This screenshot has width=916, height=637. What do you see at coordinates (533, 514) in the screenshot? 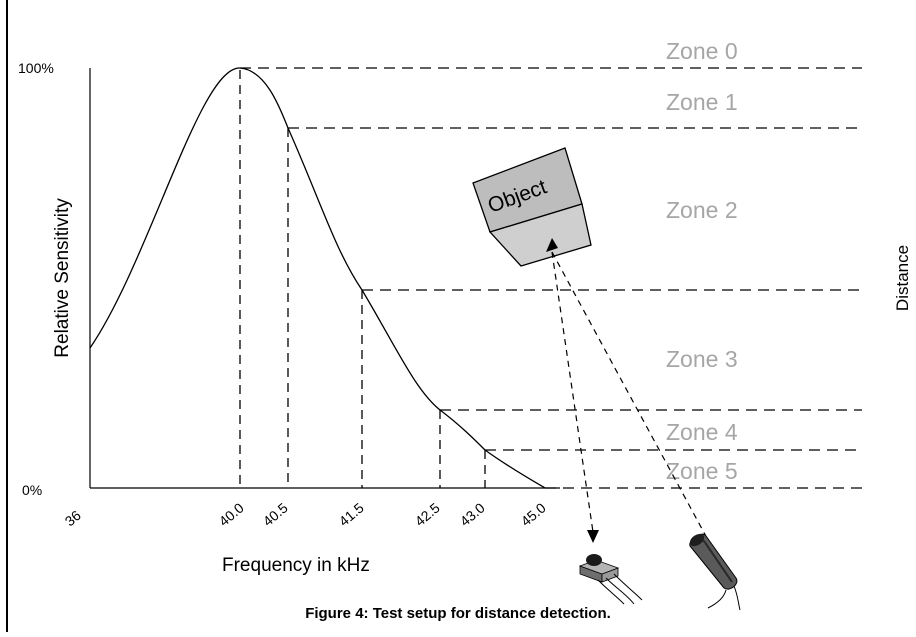
I see `x-tick-45-0: 45.0` at bounding box center [533, 514].